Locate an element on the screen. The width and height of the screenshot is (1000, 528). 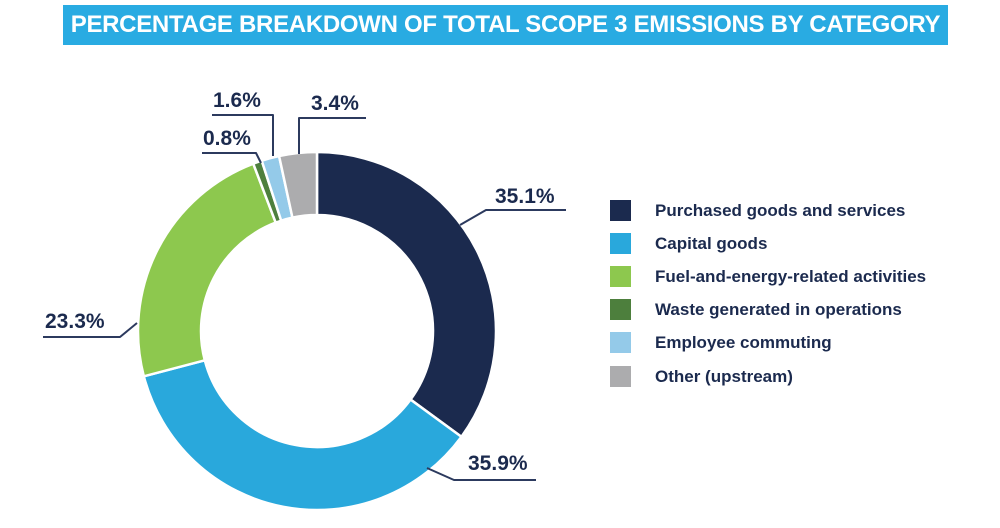
leader-line-fuel-and-energy-related-activities is located at coordinates (90, 330).